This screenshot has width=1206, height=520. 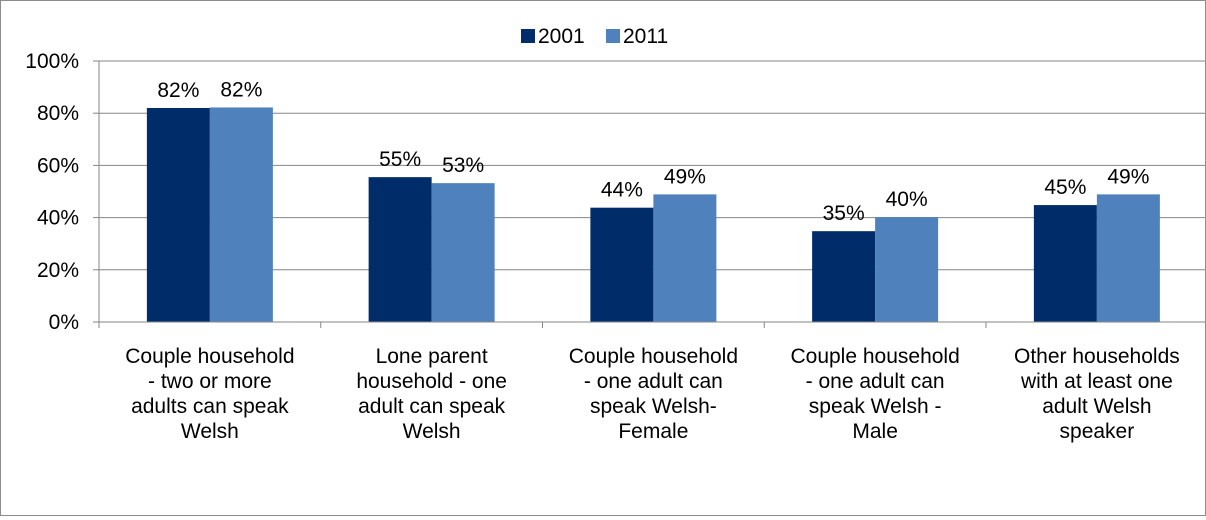 What do you see at coordinates (58, 270) in the screenshot?
I see `y-tick-label: 20%` at bounding box center [58, 270].